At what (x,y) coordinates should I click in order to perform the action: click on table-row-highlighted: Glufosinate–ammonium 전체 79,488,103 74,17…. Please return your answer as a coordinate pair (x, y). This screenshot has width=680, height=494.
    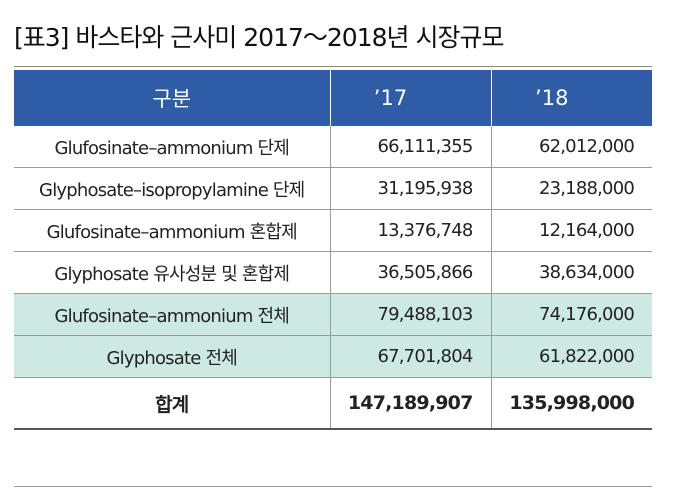
    Looking at the image, I should click on (333, 314).